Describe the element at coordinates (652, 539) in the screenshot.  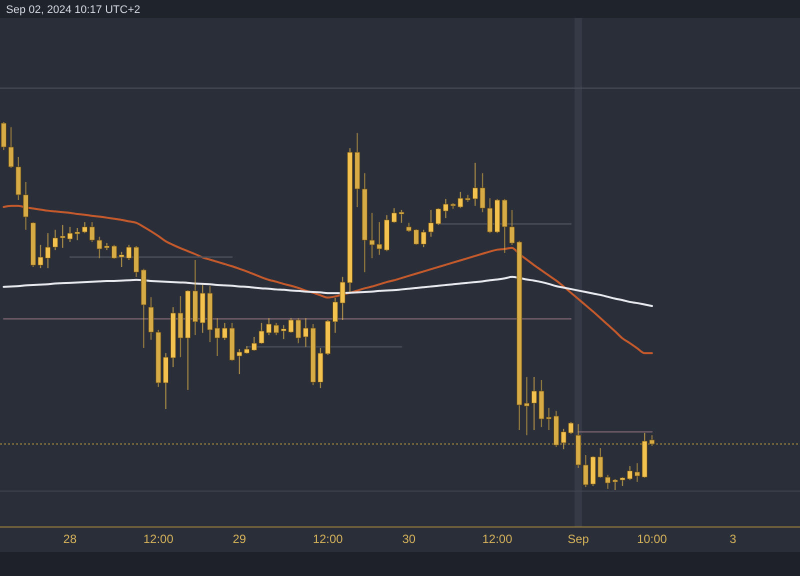
I see `x-tick-label: 10:00` at that location.